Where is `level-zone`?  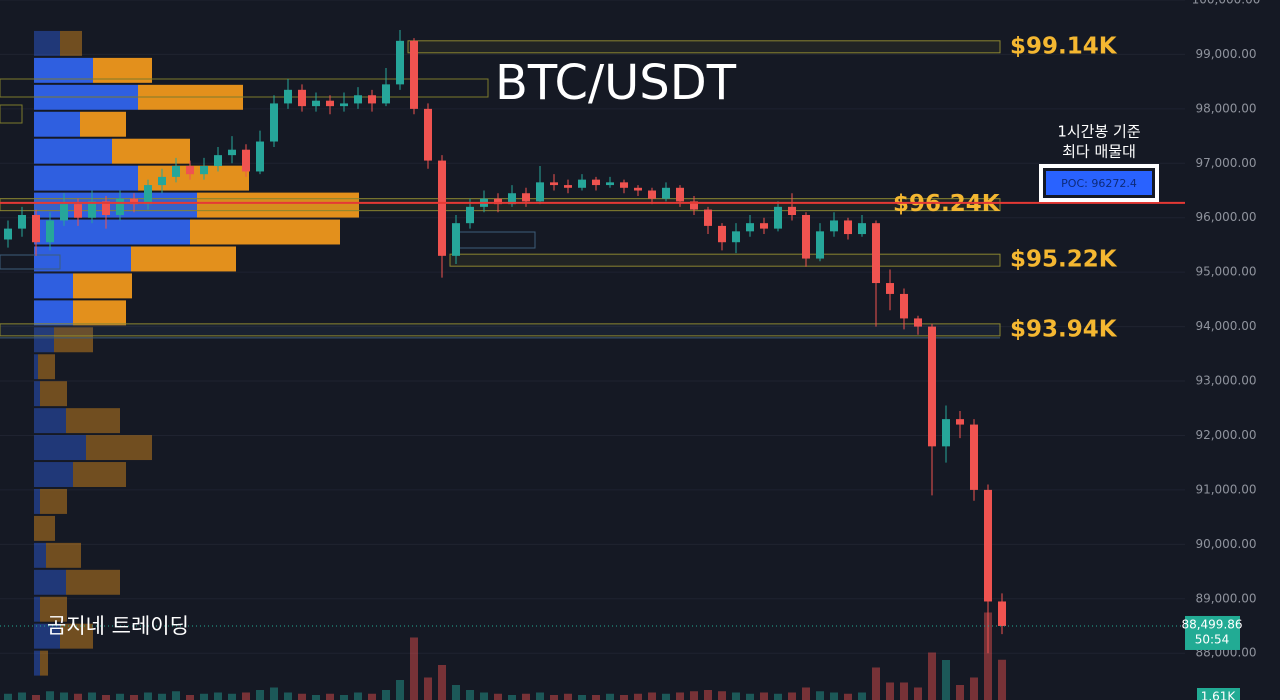 level-zone is located at coordinates (500, 205).